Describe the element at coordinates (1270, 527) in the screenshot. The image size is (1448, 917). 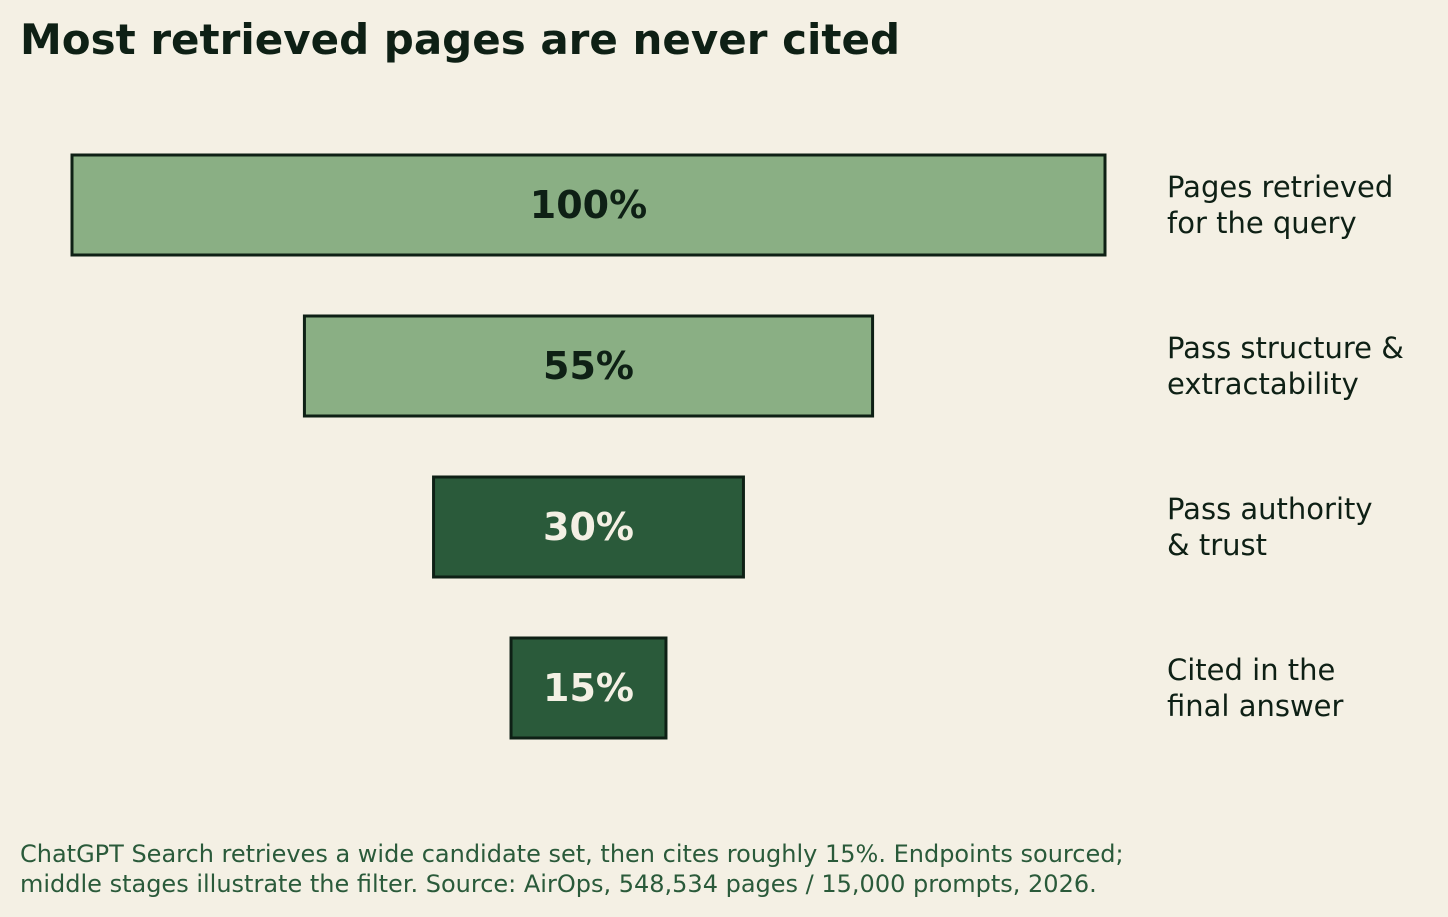
I see `stage-label-3: Pass authority & trust` at that location.